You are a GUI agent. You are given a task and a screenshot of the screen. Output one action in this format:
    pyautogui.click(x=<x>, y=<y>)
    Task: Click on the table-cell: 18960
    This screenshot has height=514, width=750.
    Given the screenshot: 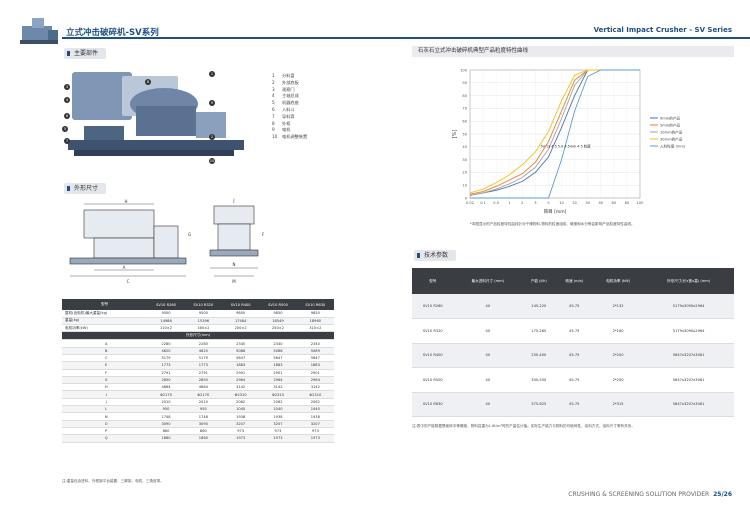 What is the action you would take?
    pyautogui.click(x=315, y=321)
    